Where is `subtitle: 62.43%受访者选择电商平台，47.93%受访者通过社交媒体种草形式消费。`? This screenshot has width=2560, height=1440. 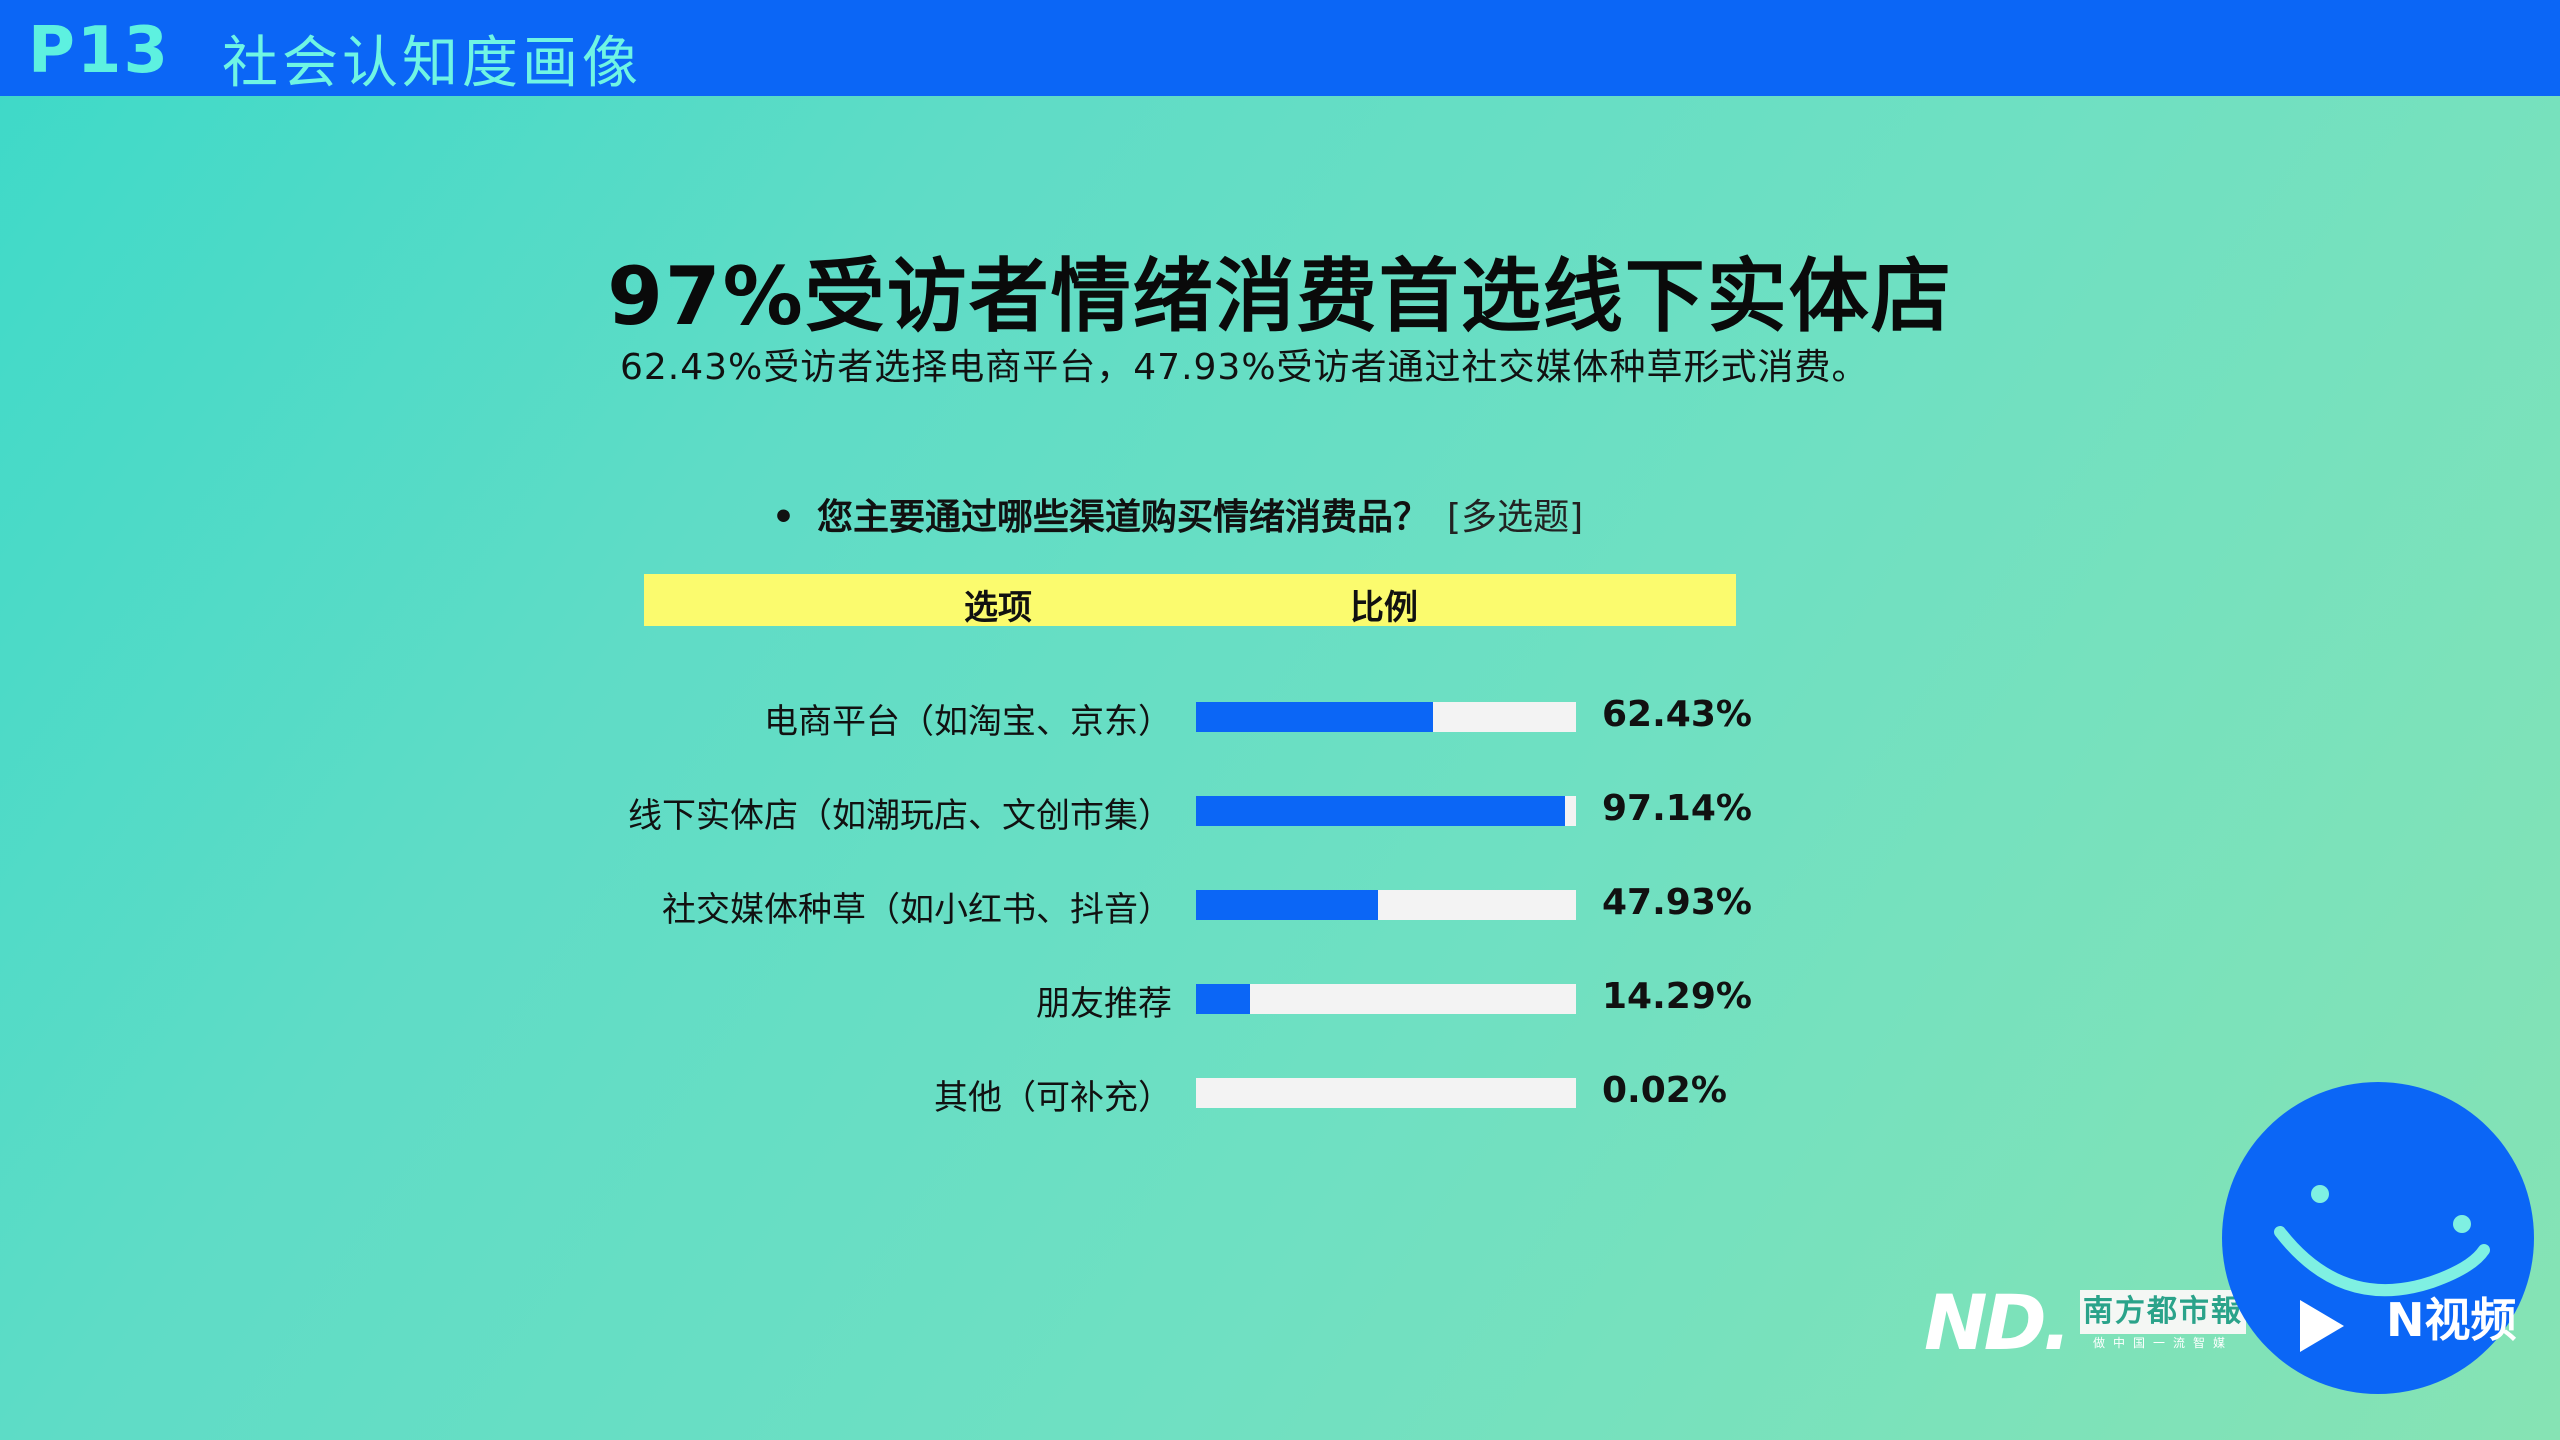 subtitle: 62.43%受访者选择电商平台，47.93%受访者通过社交媒体种草形式消费。 is located at coordinates (1244, 367).